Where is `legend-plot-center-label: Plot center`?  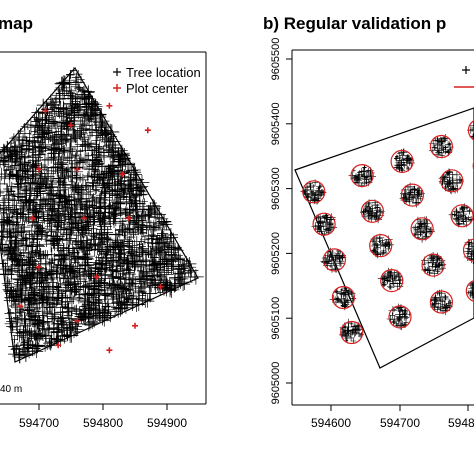 legend-plot-center-label: Plot center is located at coordinates (157, 88).